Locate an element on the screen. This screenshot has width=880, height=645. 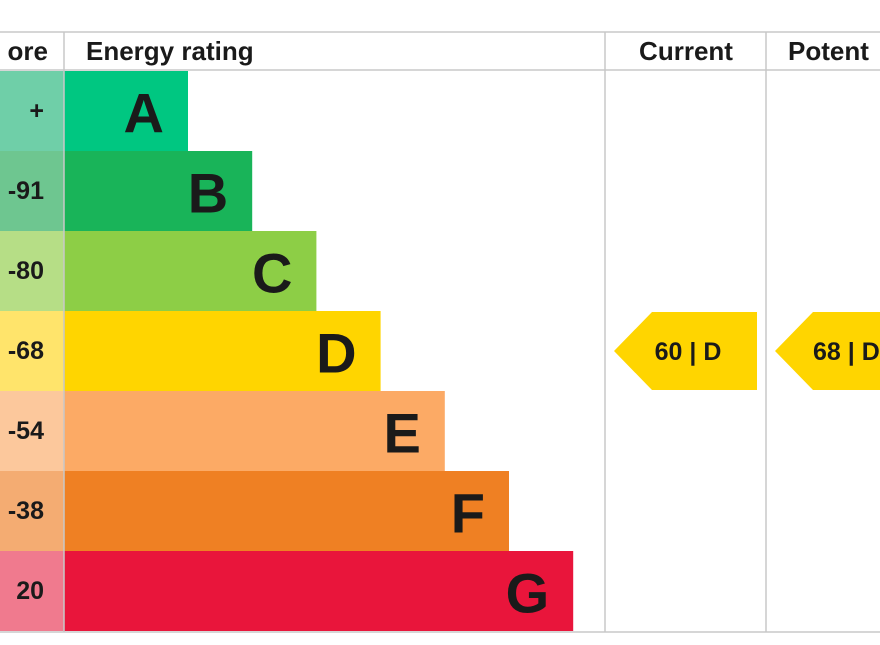
score-range: 20 is located at coordinates (30, 591).